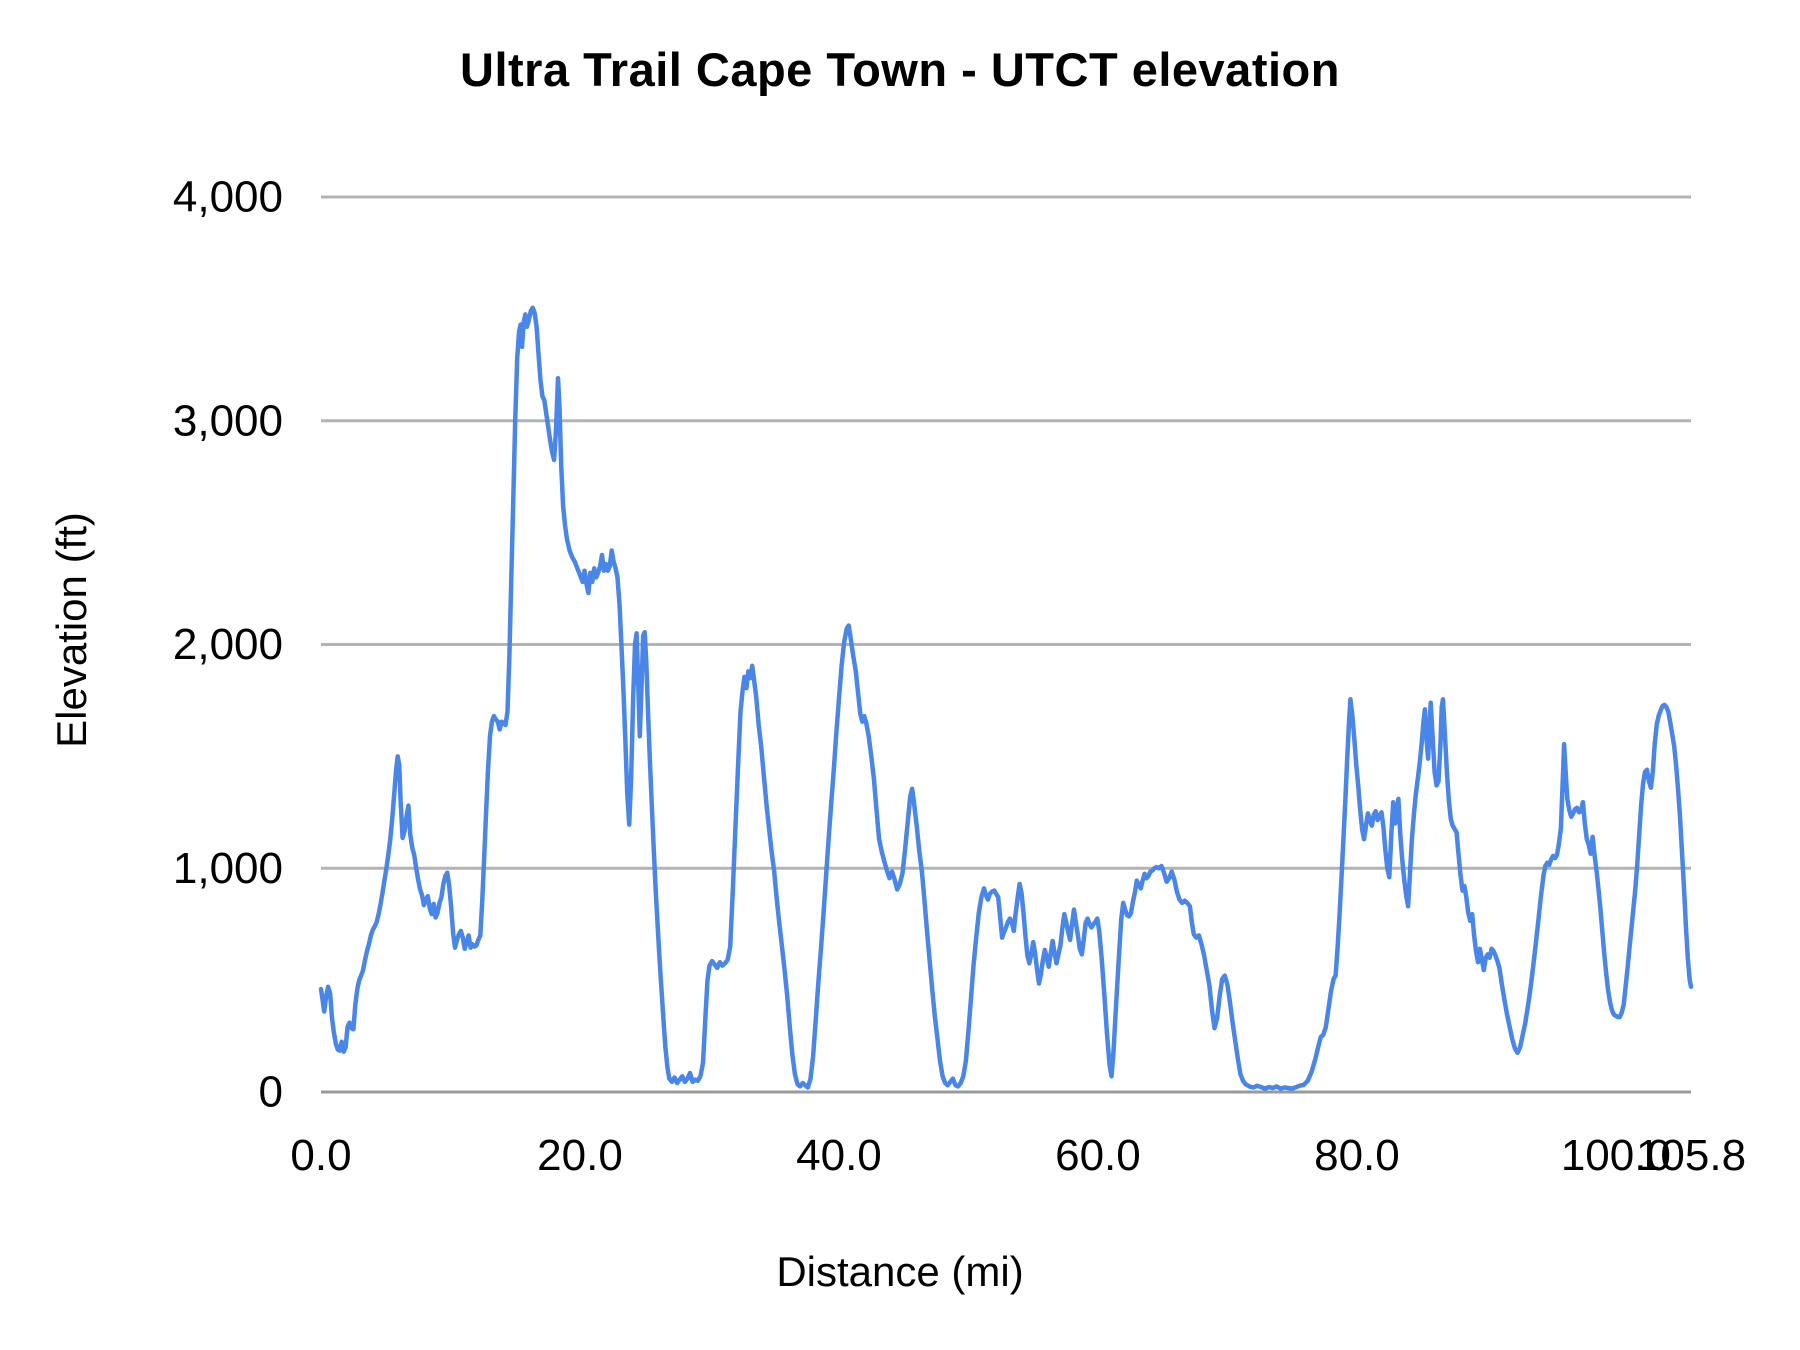 Image resolution: width=1800 pixels, height=1350 pixels. Describe the element at coordinates (1616, 1155) in the screenshot. I see `x-tick-label: 100.0` at that location.